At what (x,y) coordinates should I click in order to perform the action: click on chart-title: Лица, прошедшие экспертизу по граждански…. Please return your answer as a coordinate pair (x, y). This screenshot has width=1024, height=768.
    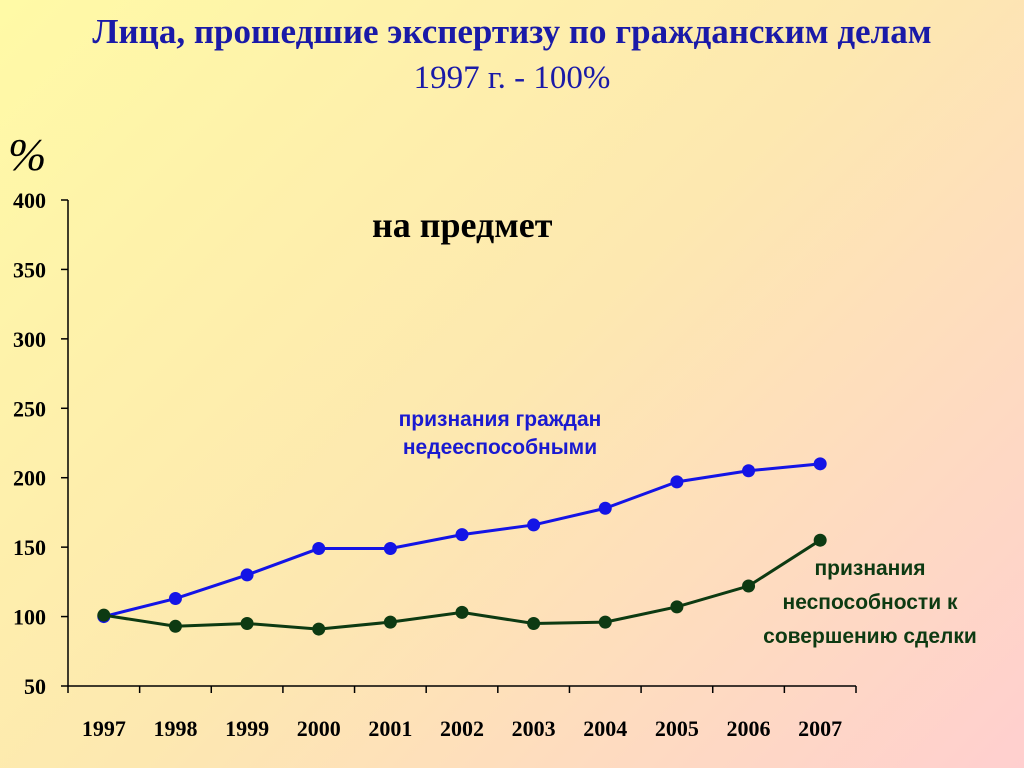
    Looking at the image, I should click on (512, 31).